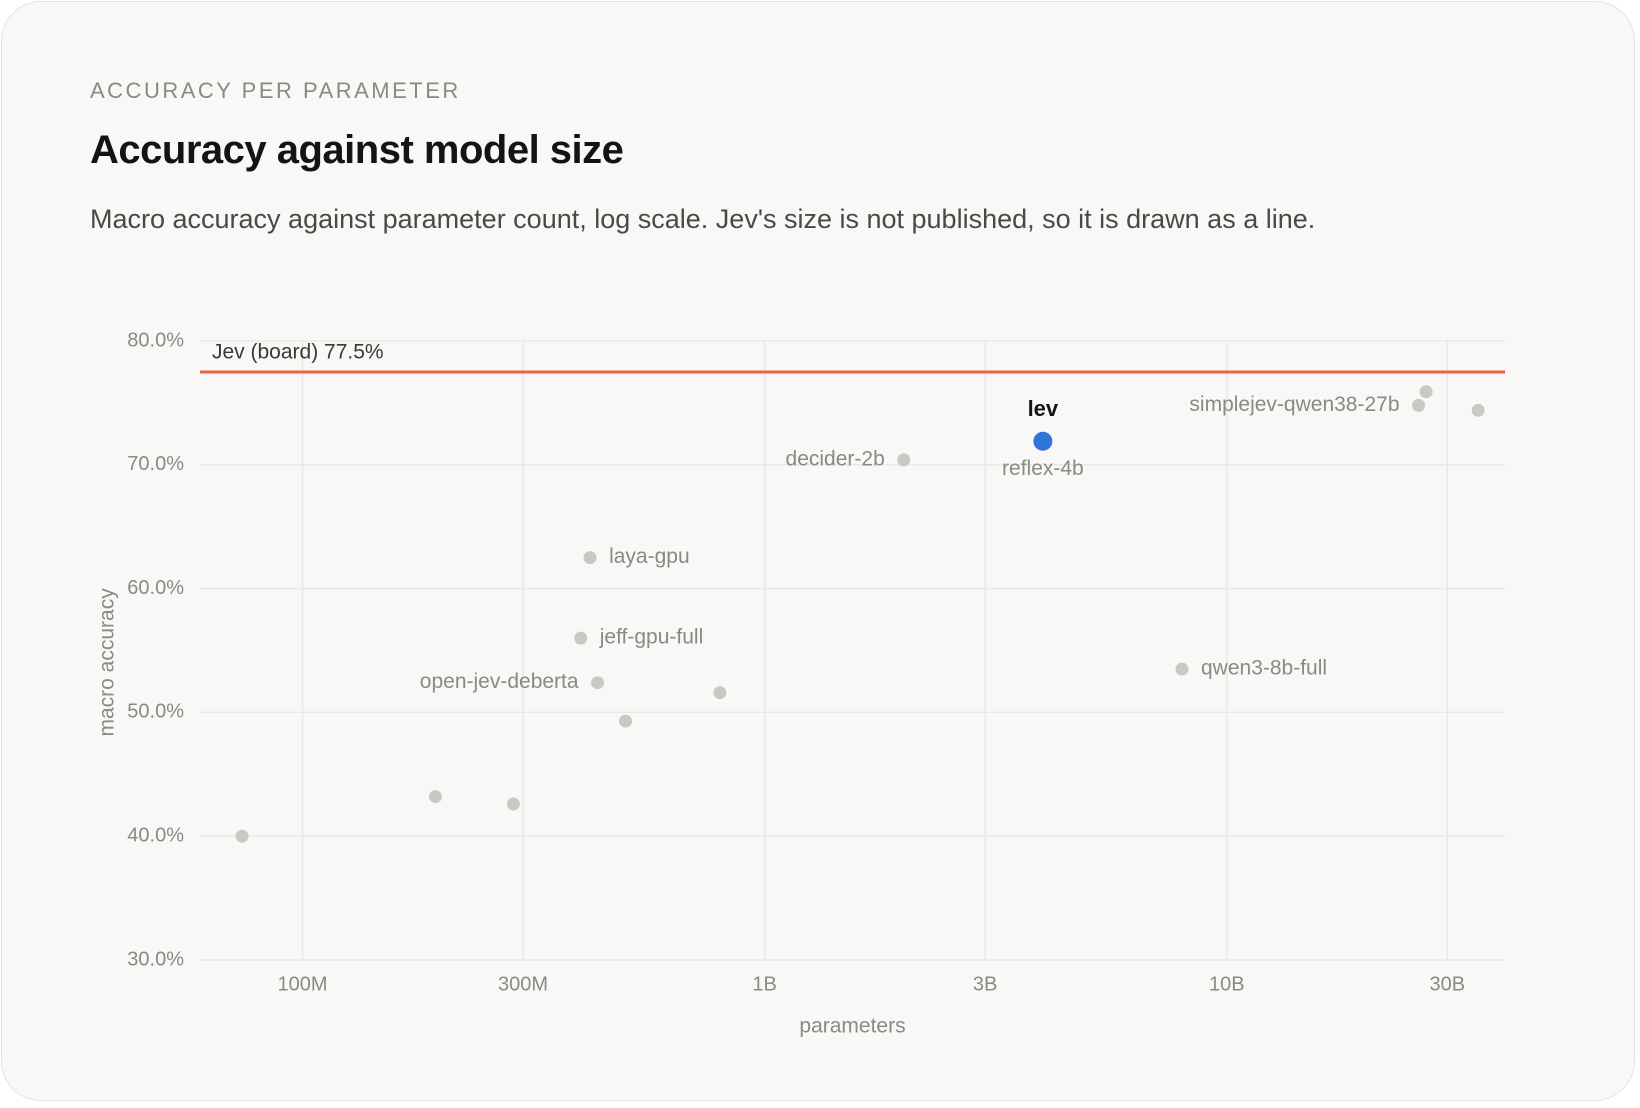 The height and width of the screenshot is (1108, 1640). What do you see at coordinates (155, 588) in the screenshot?
I see `y-tick-label: 60.0%` at bounding box center [155, 588].